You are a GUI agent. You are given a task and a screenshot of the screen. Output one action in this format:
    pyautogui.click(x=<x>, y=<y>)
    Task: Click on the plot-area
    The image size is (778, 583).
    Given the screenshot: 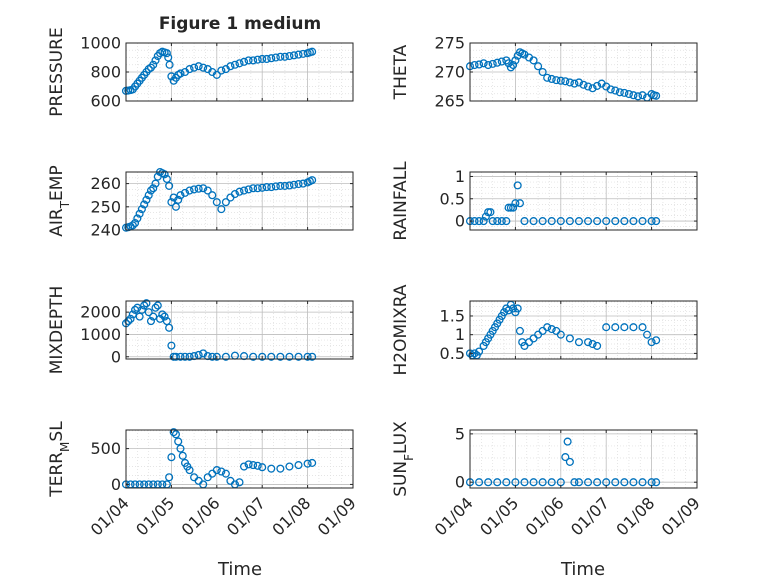 What is the action you would take?
    pyautogui.click(x=239, y=330)
    